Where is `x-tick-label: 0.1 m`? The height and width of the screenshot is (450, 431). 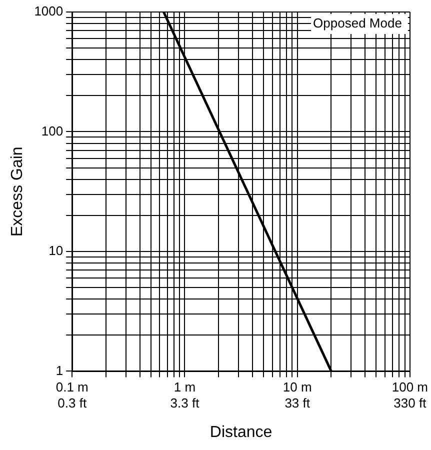 x-tick-label: 0.1 m is located at coordinates (72, 387).